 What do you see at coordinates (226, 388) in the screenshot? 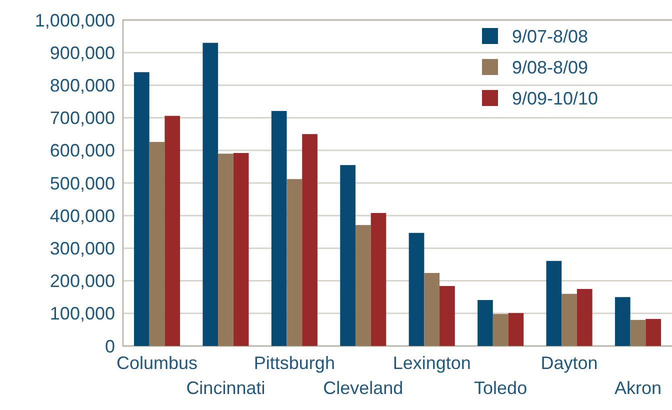
I see `x-tick-label: Cincinnati` at bounding box center [226, 388].